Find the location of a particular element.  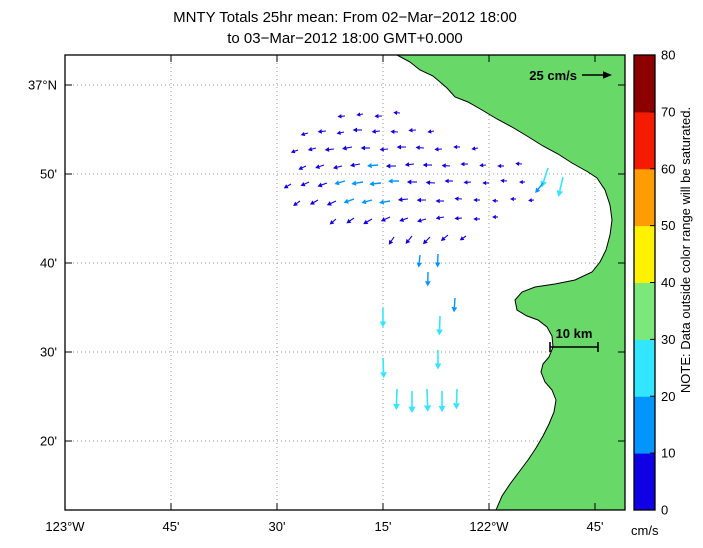

colorbar-tick-label: 60 is located at coordinates (668, 168).